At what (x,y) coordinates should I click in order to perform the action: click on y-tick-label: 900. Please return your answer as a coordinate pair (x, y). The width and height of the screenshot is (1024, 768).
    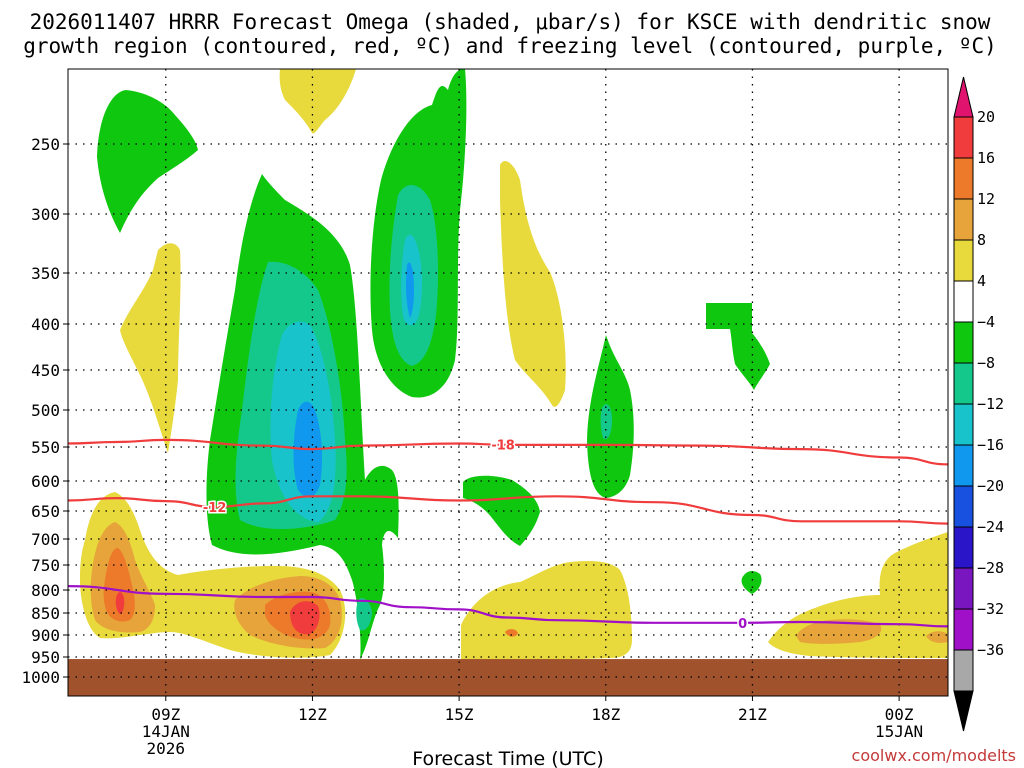
    Looking at the image, I should click on (45, 635).